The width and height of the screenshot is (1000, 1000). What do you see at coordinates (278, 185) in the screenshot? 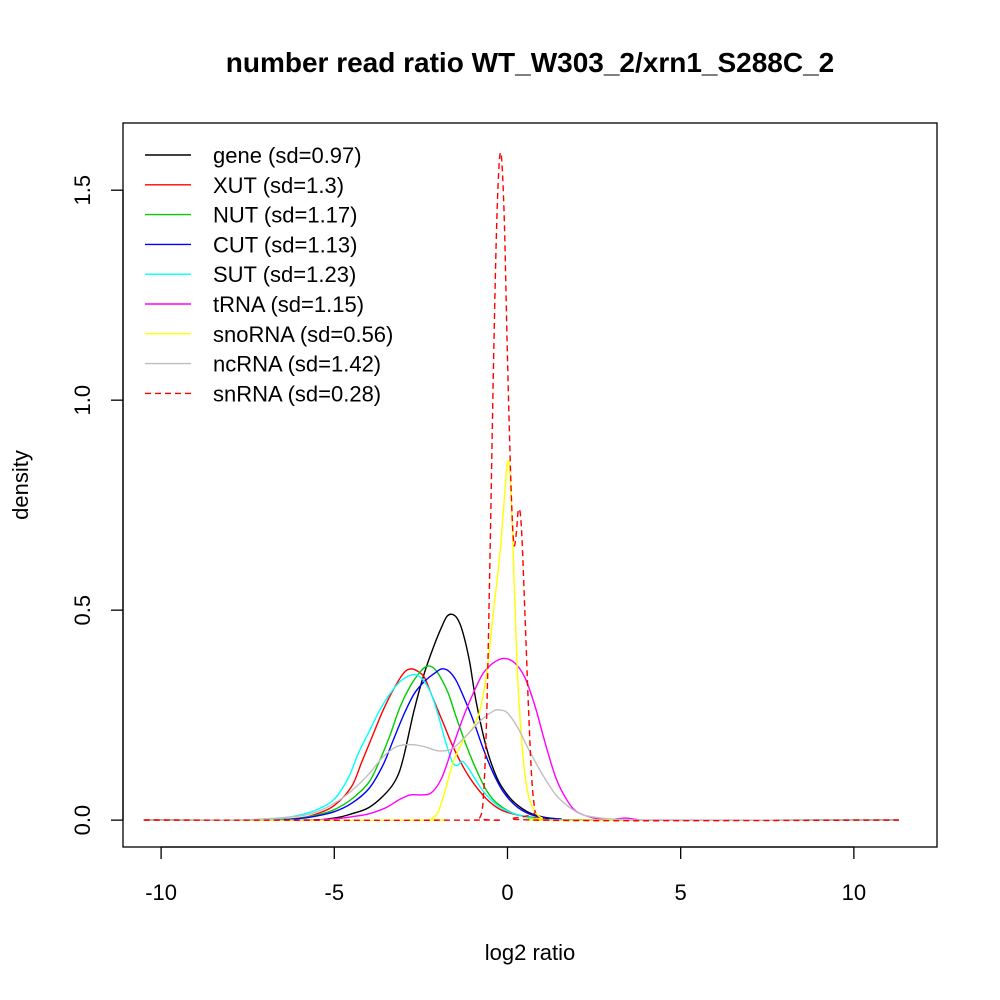
I see `legend-label-1: XUT (sd=1.3)` at bounding box center [278, 185].